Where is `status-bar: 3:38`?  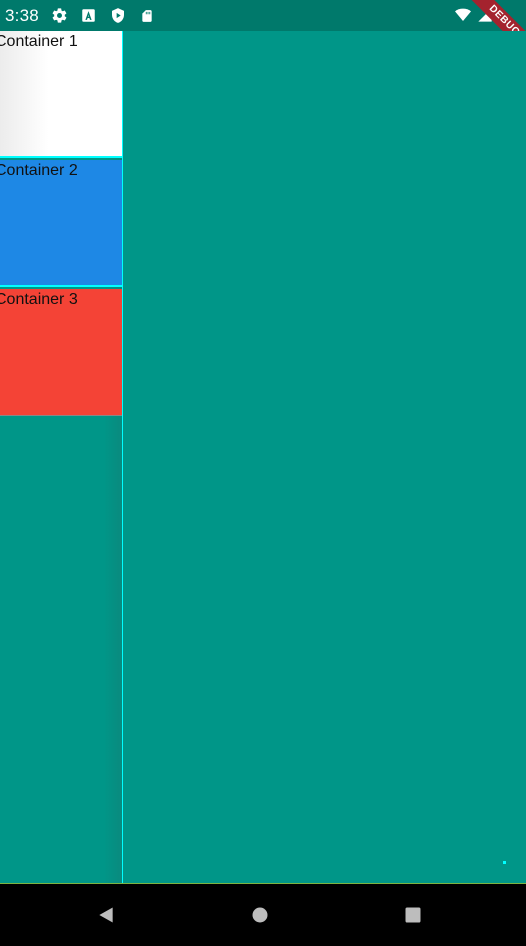
status-bar: 3:38 is located at coordinates (263, 15).